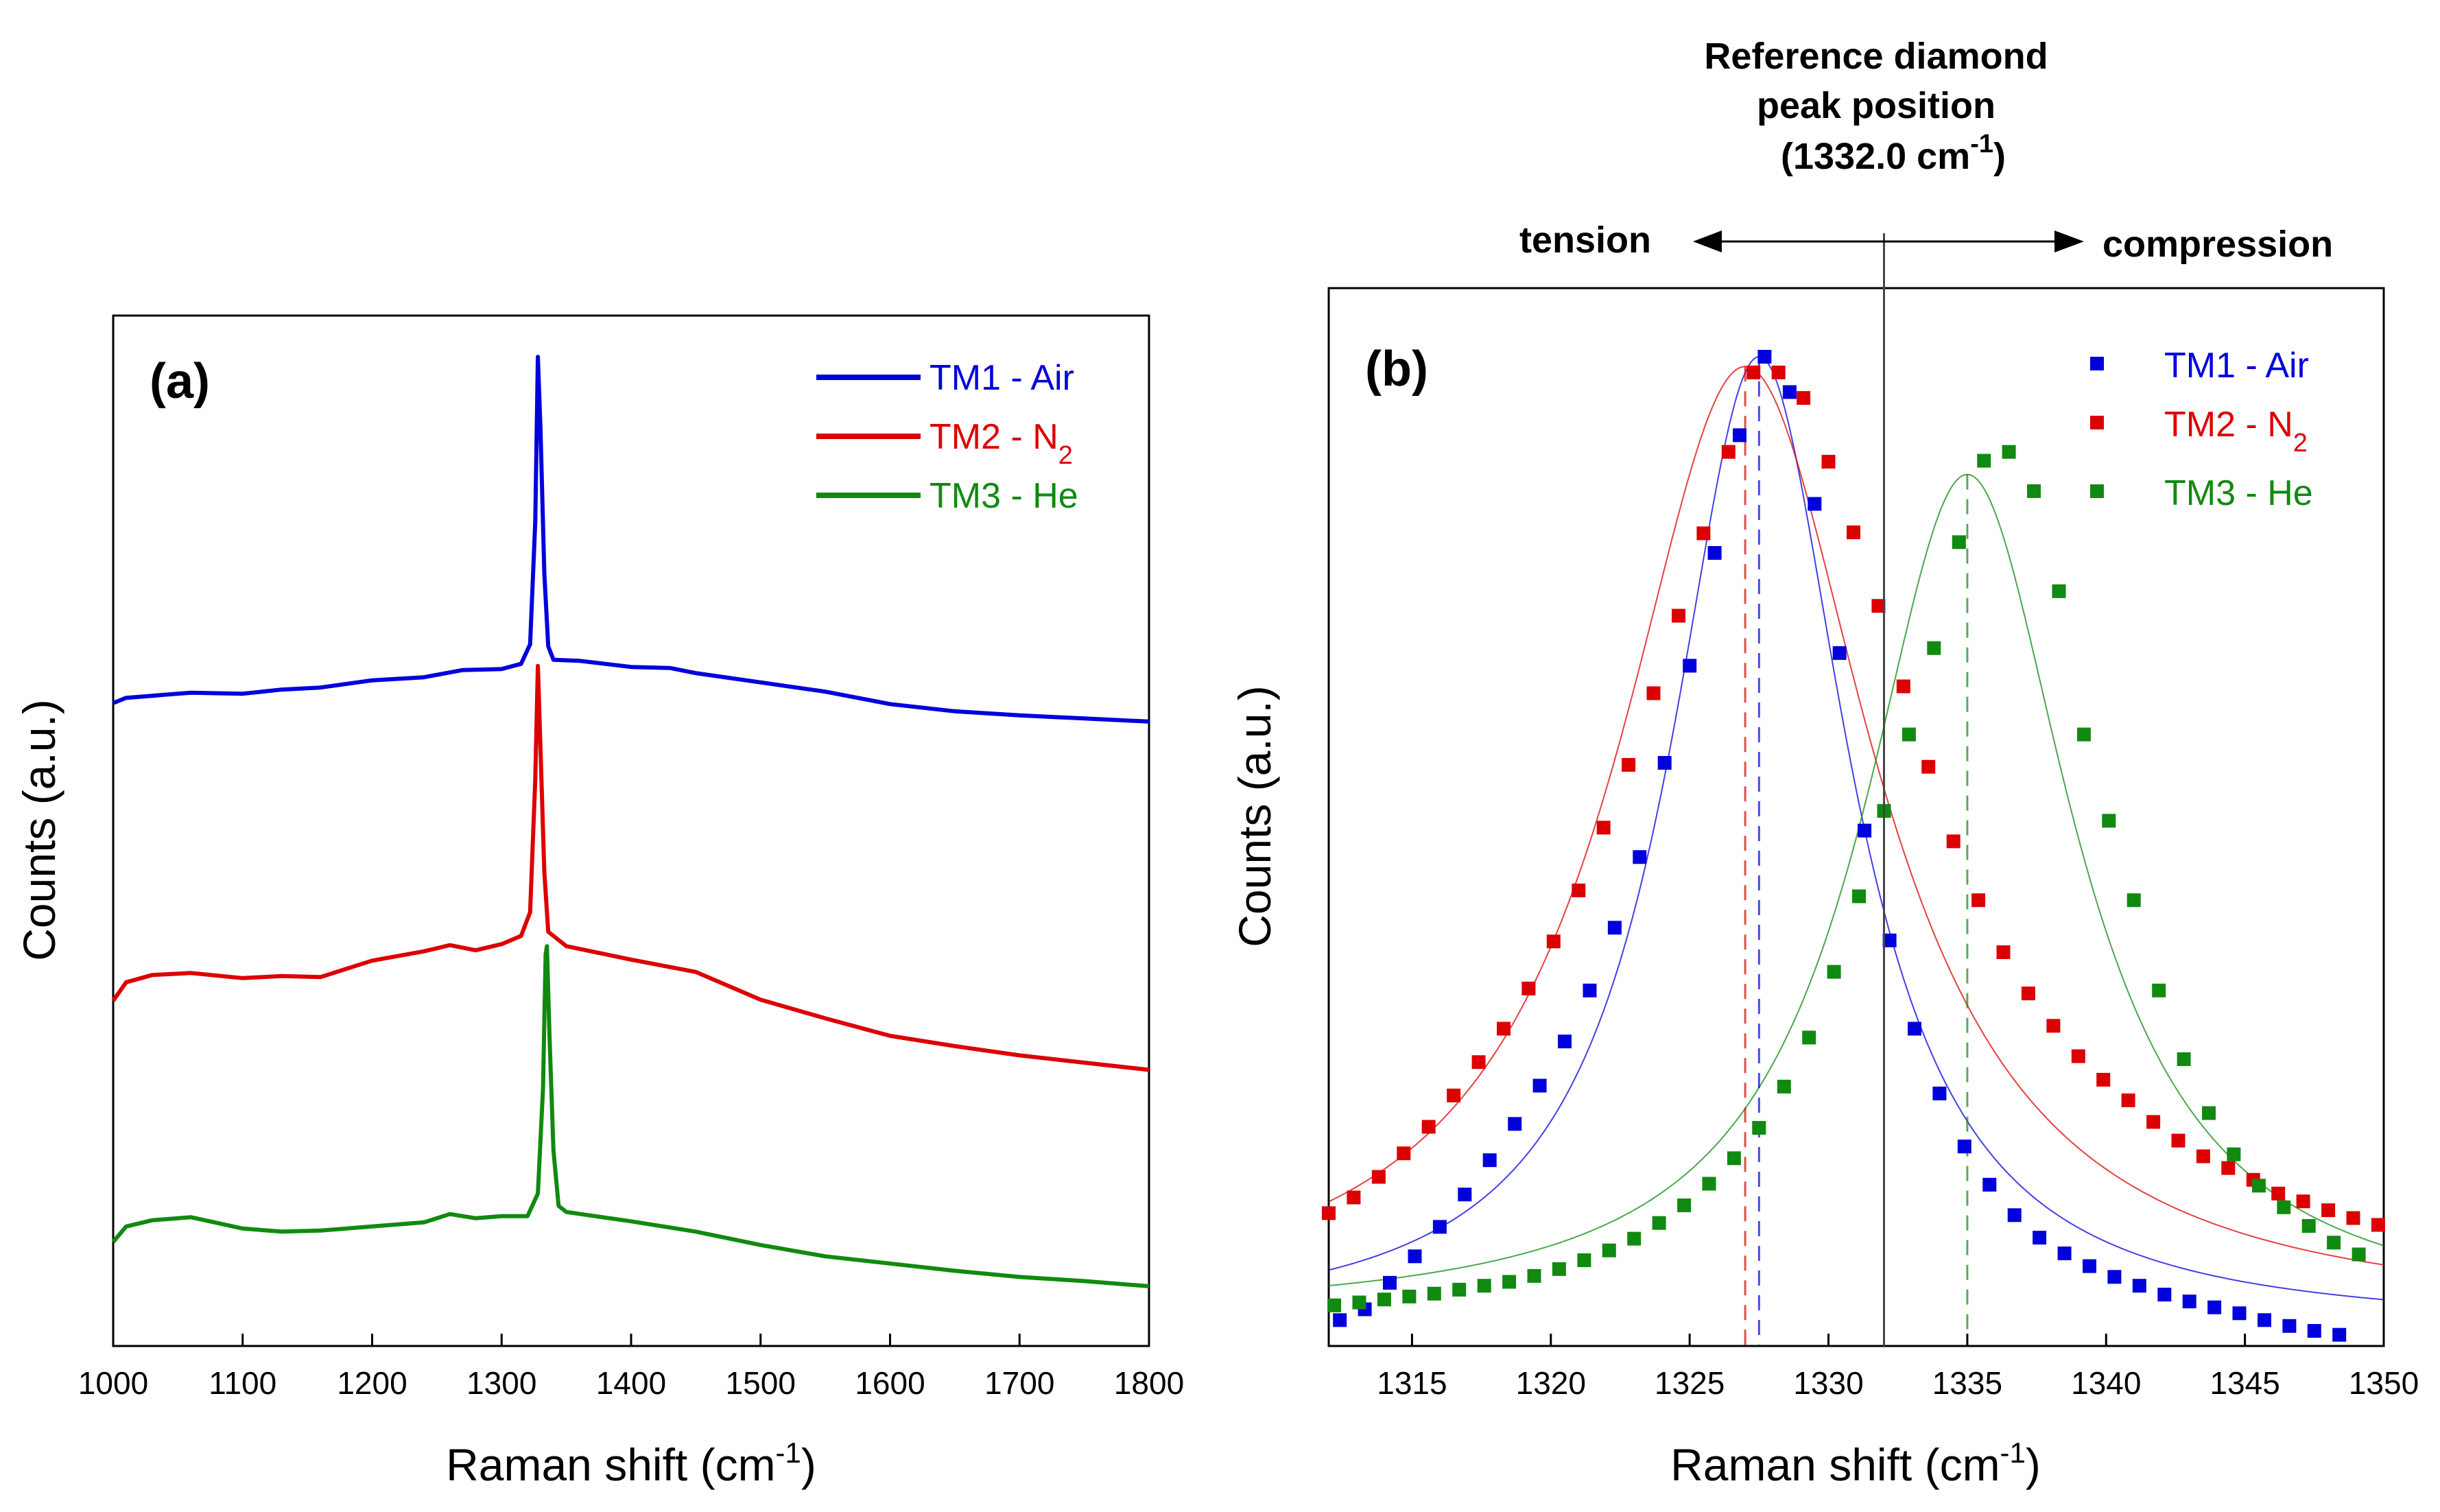  What do you see at coordinates (2097, 364) in the screenshot?
I see `legend-b-marker-tm1` at bounding box center [2097, 364].